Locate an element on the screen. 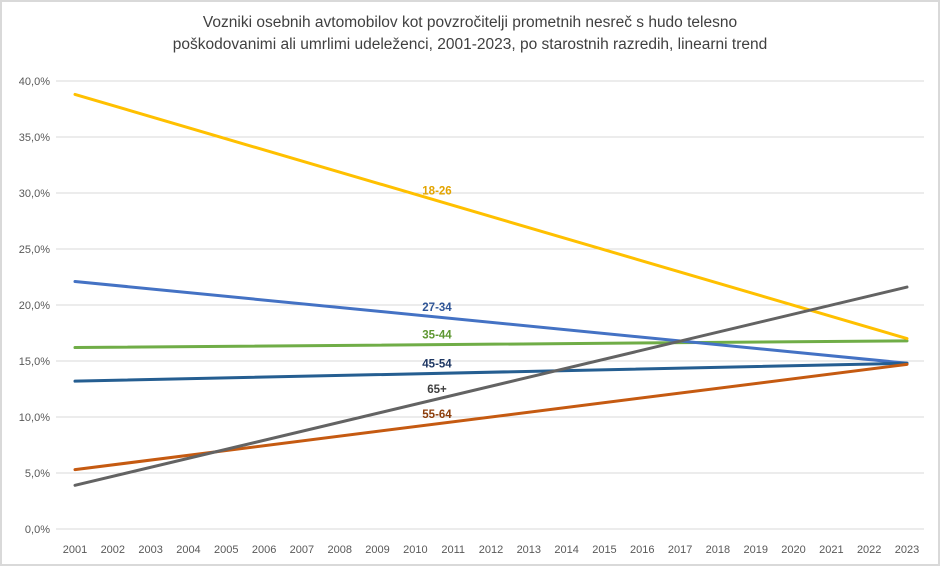 This screenshot has width=940, height=566. x-axis-tick-label: 2009 is located at coordinates (377, 550).